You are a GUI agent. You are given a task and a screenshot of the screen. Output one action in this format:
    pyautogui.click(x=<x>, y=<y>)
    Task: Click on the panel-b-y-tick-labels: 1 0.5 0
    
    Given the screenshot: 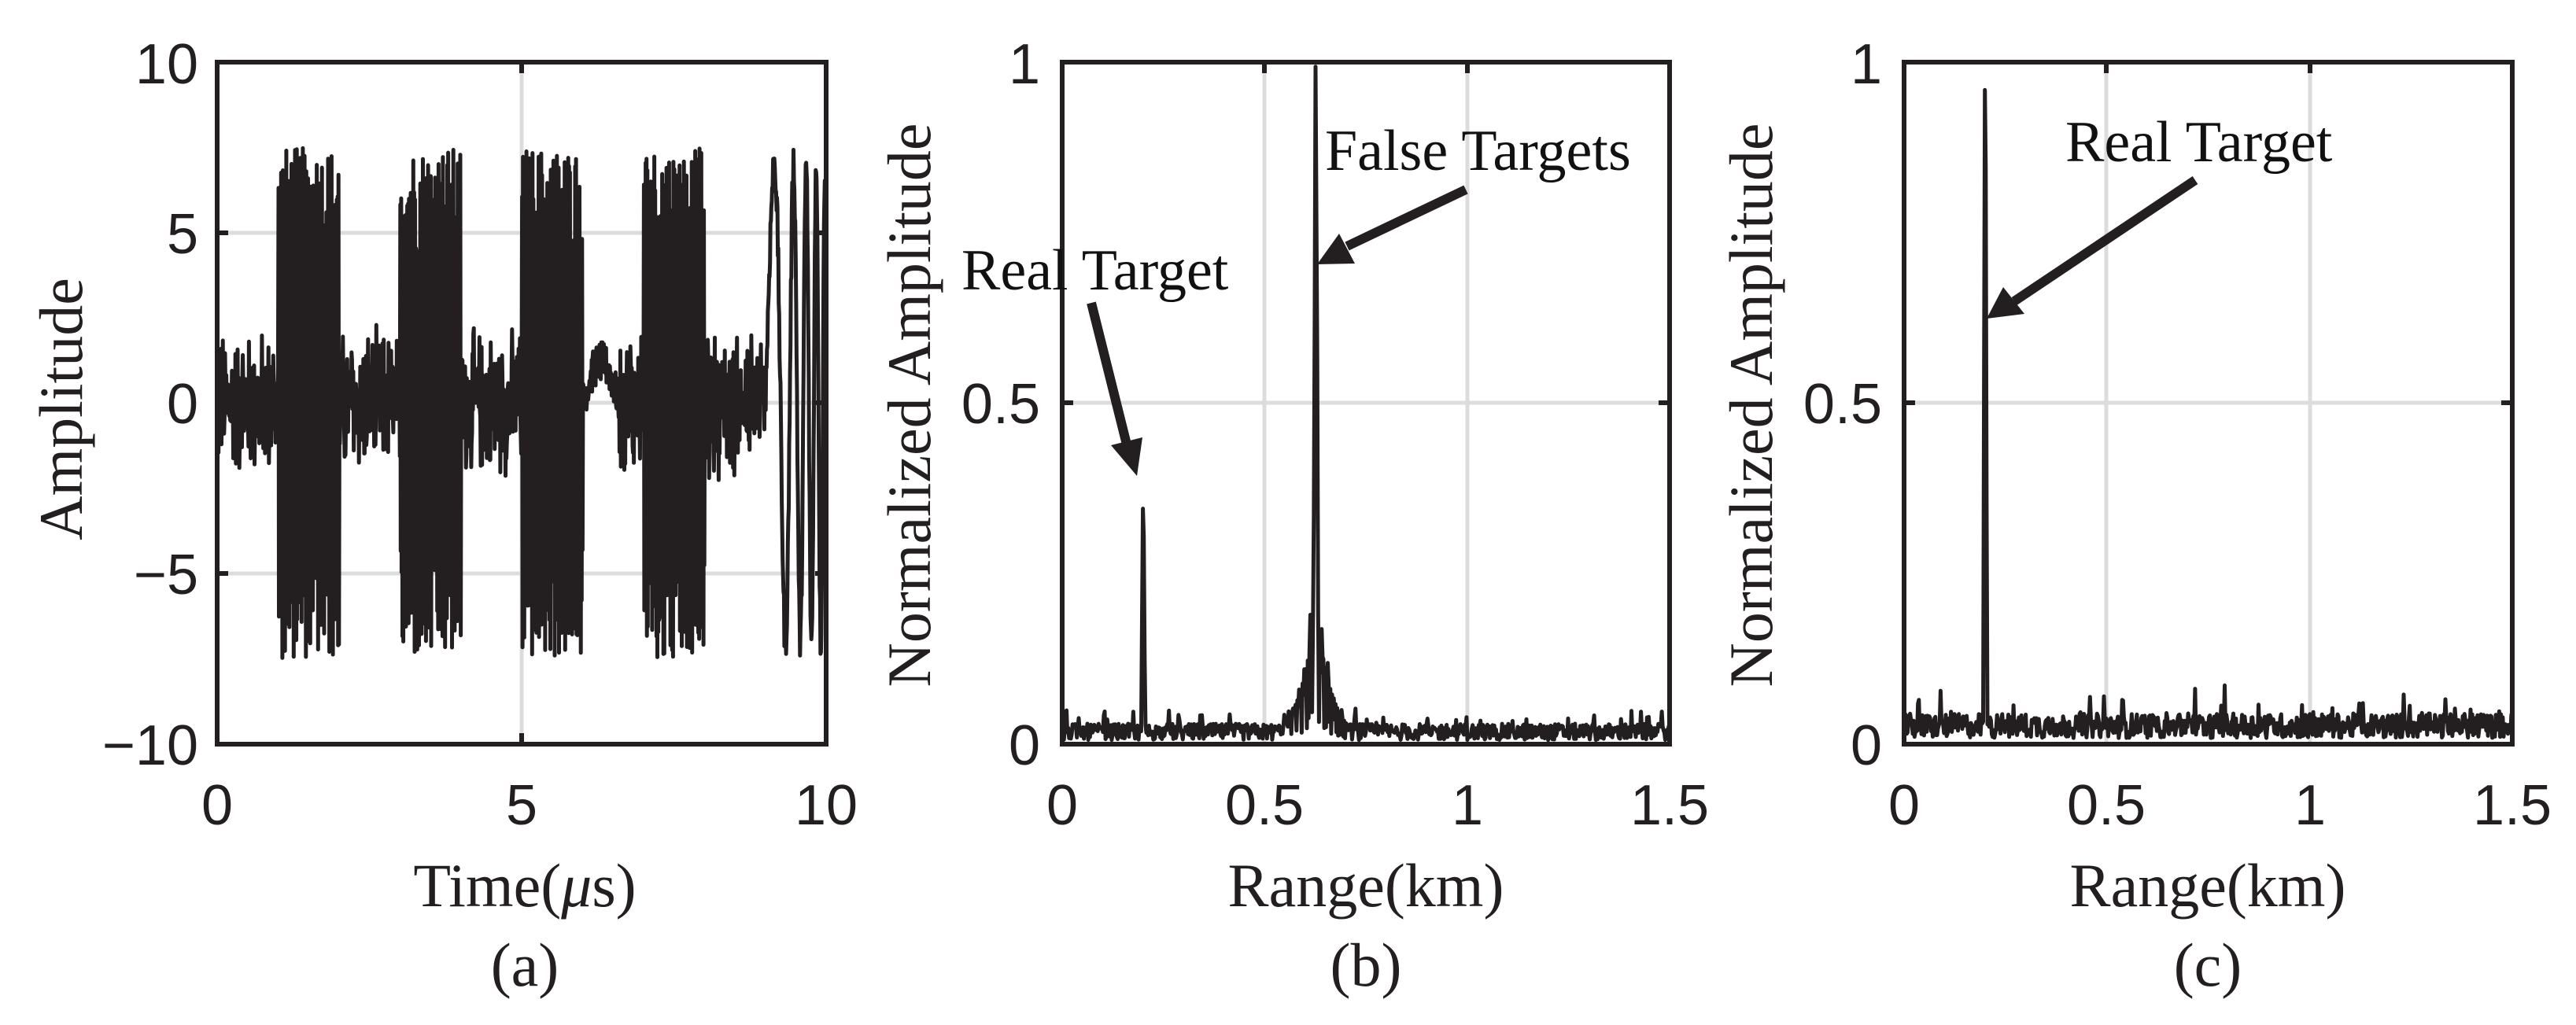 What is the action you would take?
    pyautogui.click(x=1001, y=405)
    